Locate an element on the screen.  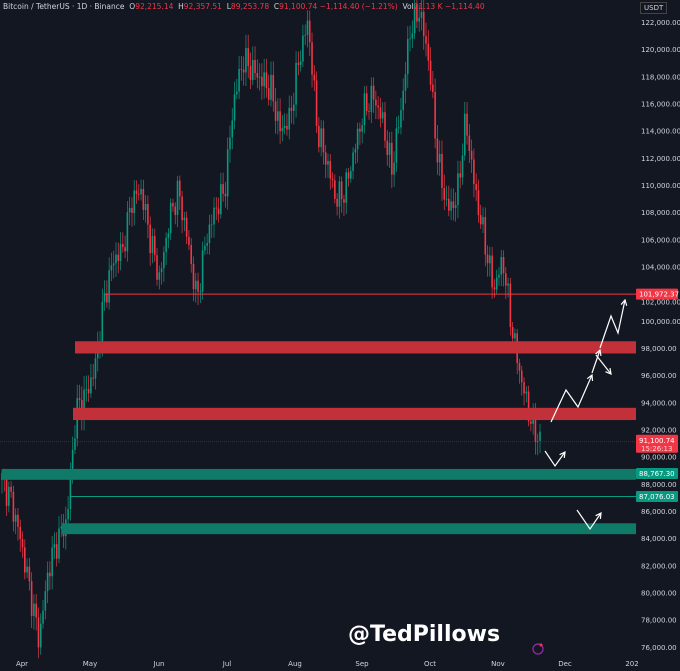
lightning-icon is located at coordinates (538, 649).